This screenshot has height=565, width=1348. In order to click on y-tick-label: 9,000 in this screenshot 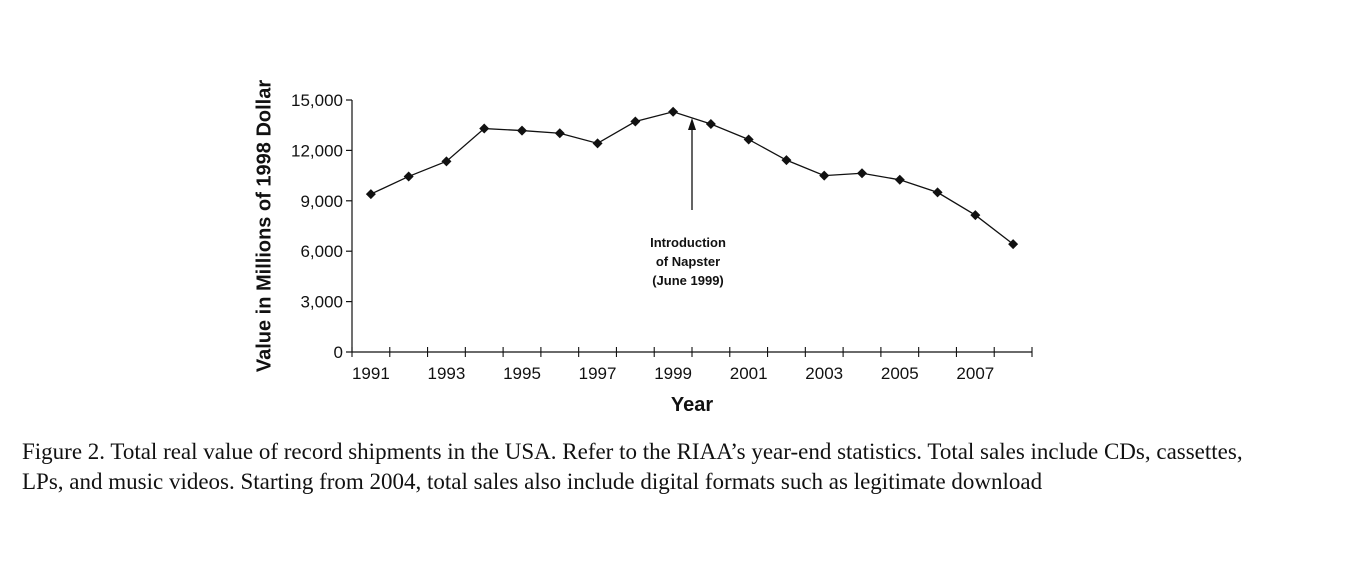, I will do `click(321, 201)`.